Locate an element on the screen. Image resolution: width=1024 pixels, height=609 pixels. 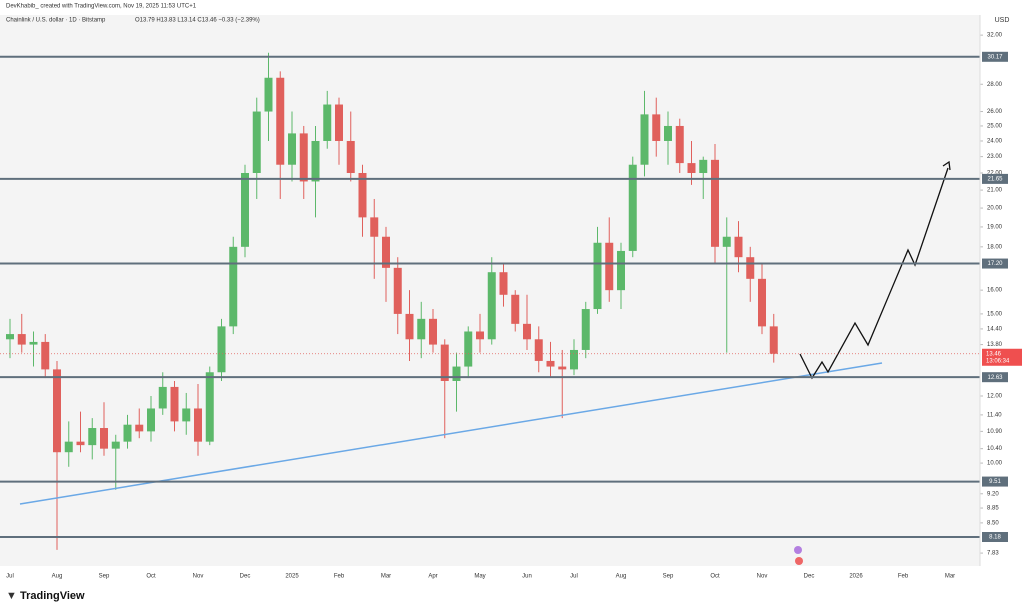
y-tick-label: 10.40 is located at coordinates (995, 449).